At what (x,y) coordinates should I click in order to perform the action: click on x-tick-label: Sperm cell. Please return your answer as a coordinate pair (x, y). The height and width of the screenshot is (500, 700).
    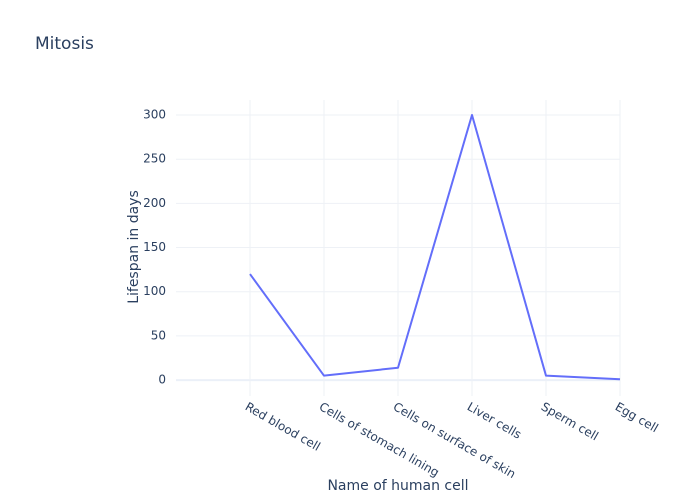
    Looking at the image, I should click on (570, 422).